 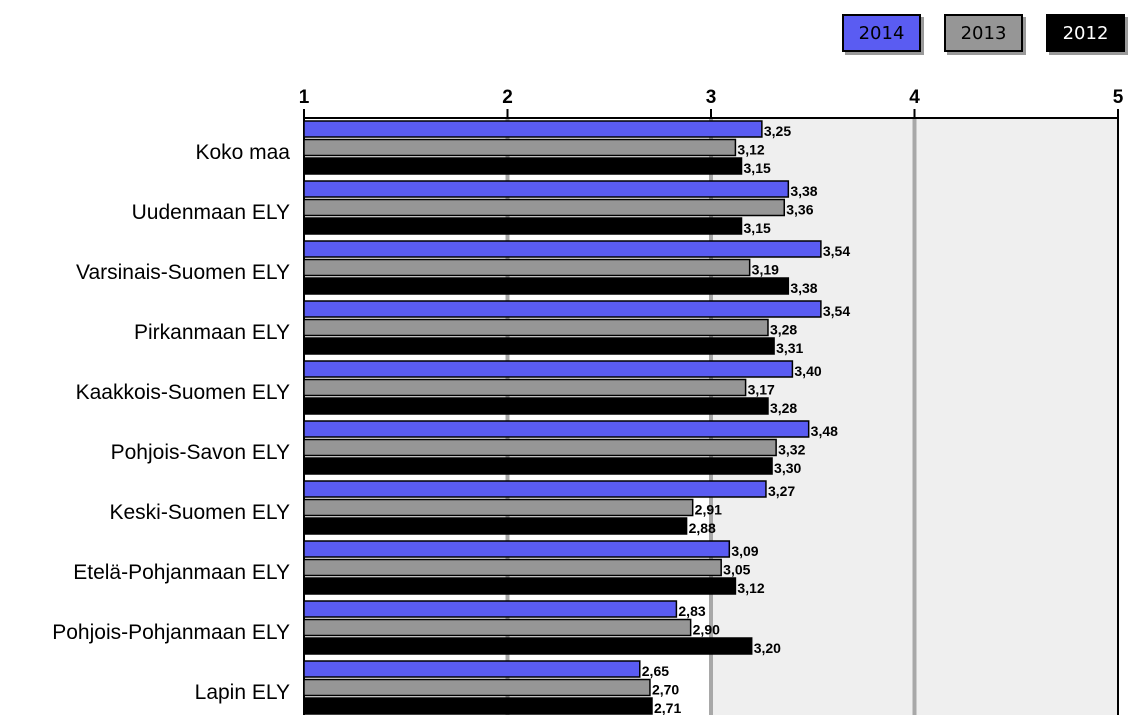 I want to click on legend-item-2014: 2014, so click(x=881, y=33).